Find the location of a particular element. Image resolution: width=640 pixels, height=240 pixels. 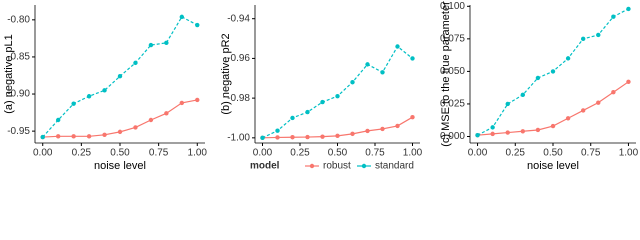

legend-title: model is located at coordinates (265, 166).